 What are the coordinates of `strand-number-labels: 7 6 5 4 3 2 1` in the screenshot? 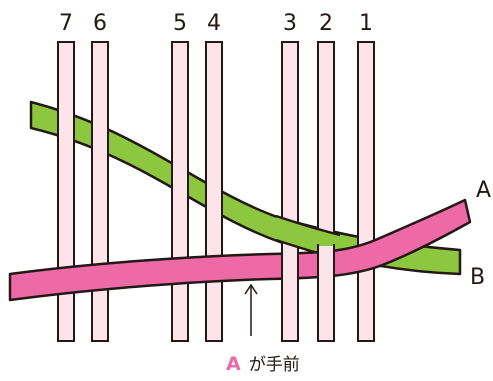 It's located at (216, 23).